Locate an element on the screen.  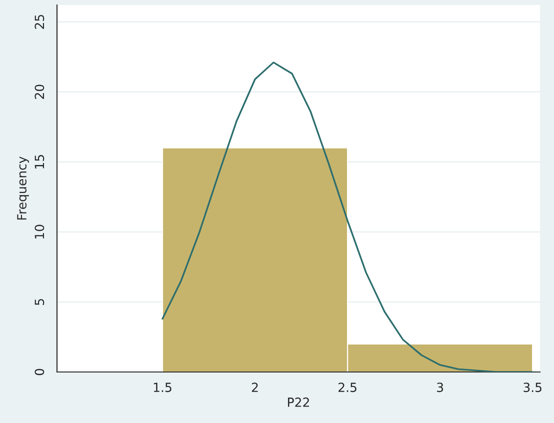
x-tick-label: 3.5 is located at coordinates (533, 387).